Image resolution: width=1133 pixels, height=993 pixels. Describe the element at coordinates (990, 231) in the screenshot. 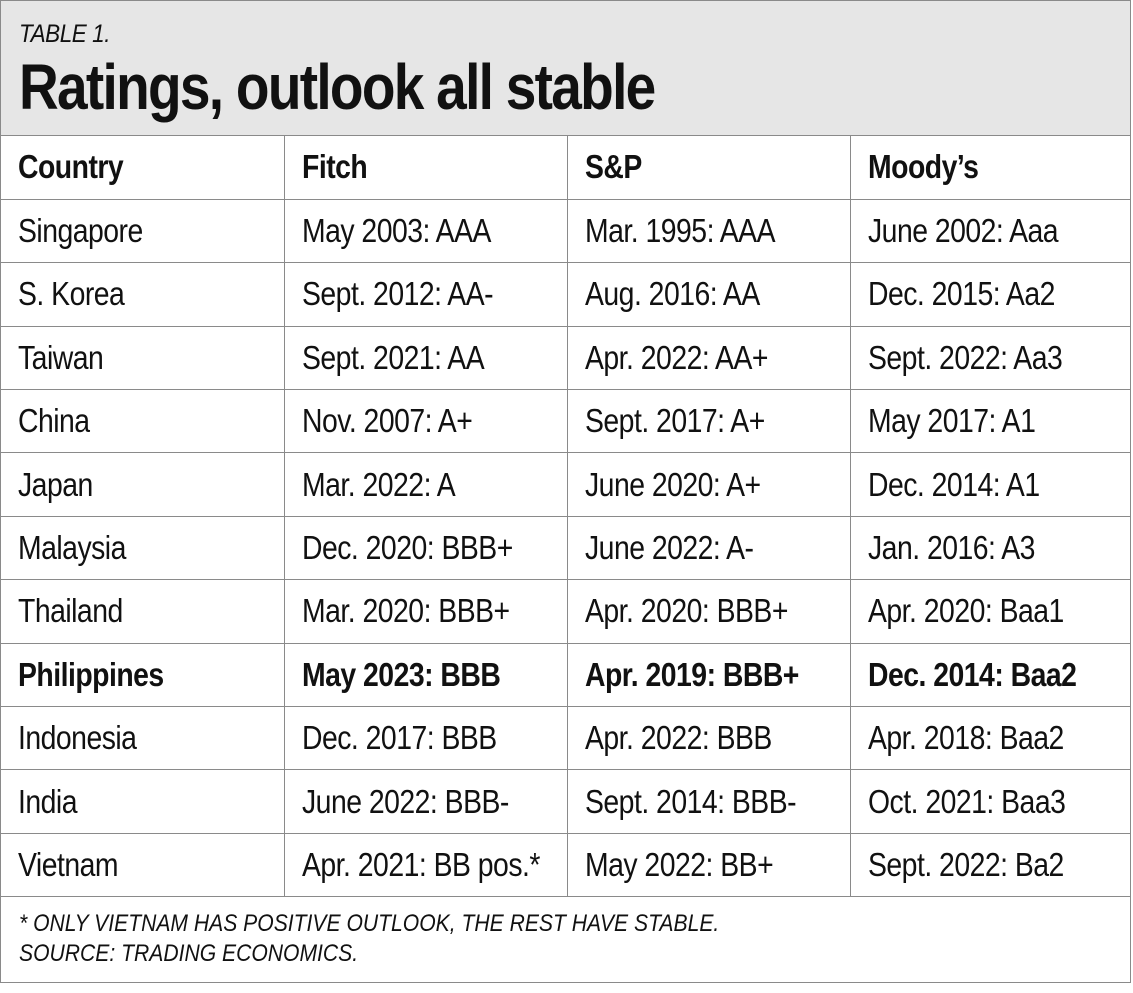

I see `cell-moodys: June 2002: Aaa` at that location.